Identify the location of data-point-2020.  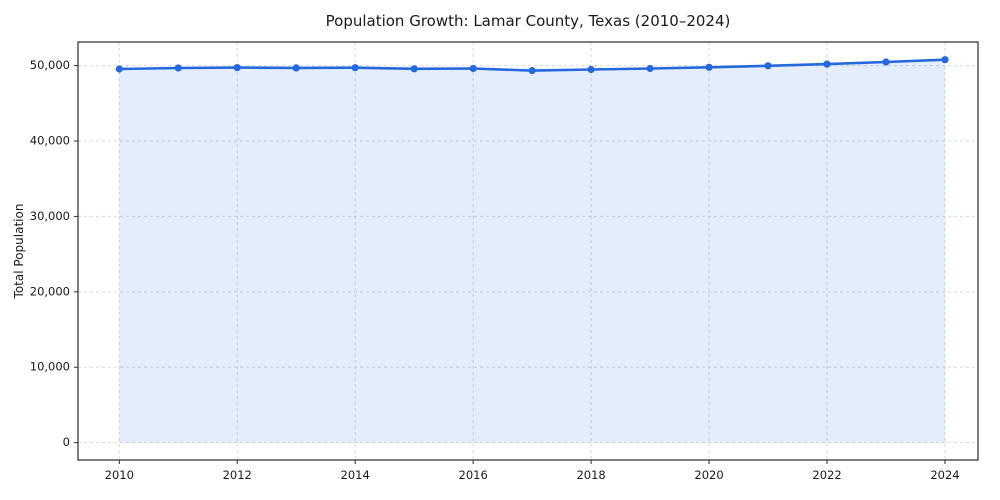
(709, 67).